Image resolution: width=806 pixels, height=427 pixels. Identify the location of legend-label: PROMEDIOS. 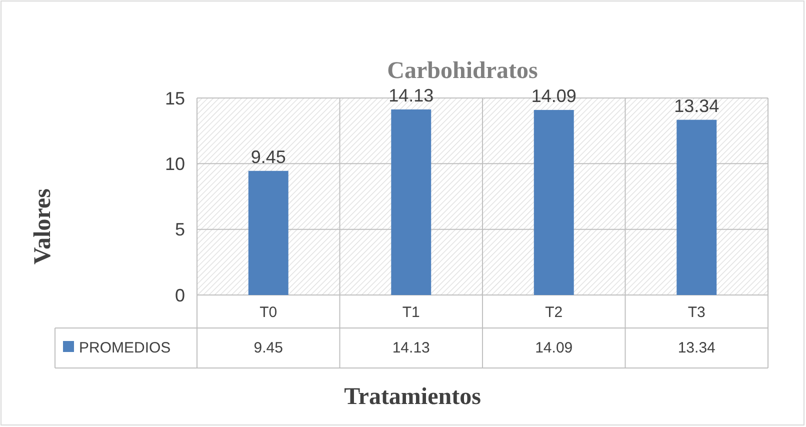
(125, 347).